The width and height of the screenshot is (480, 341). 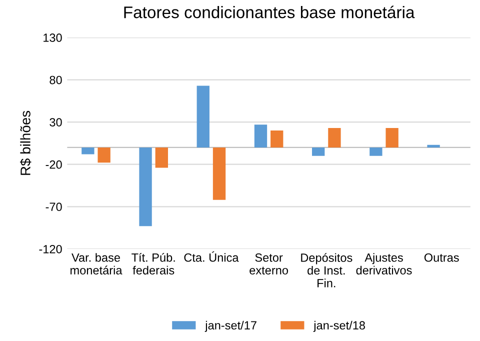 What do you see at coordinates (441, 257) in the screenshot?
I see `x-tick-label: Outras` at bounding box center [441, 257].